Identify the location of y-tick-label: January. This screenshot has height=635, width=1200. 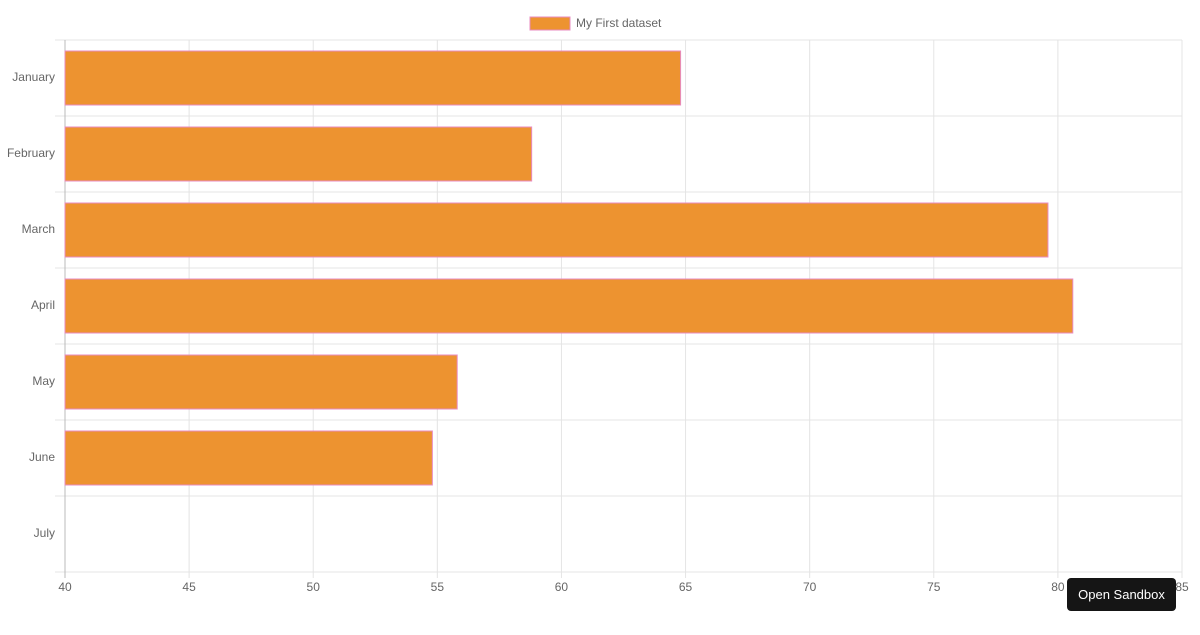
(33, 77).